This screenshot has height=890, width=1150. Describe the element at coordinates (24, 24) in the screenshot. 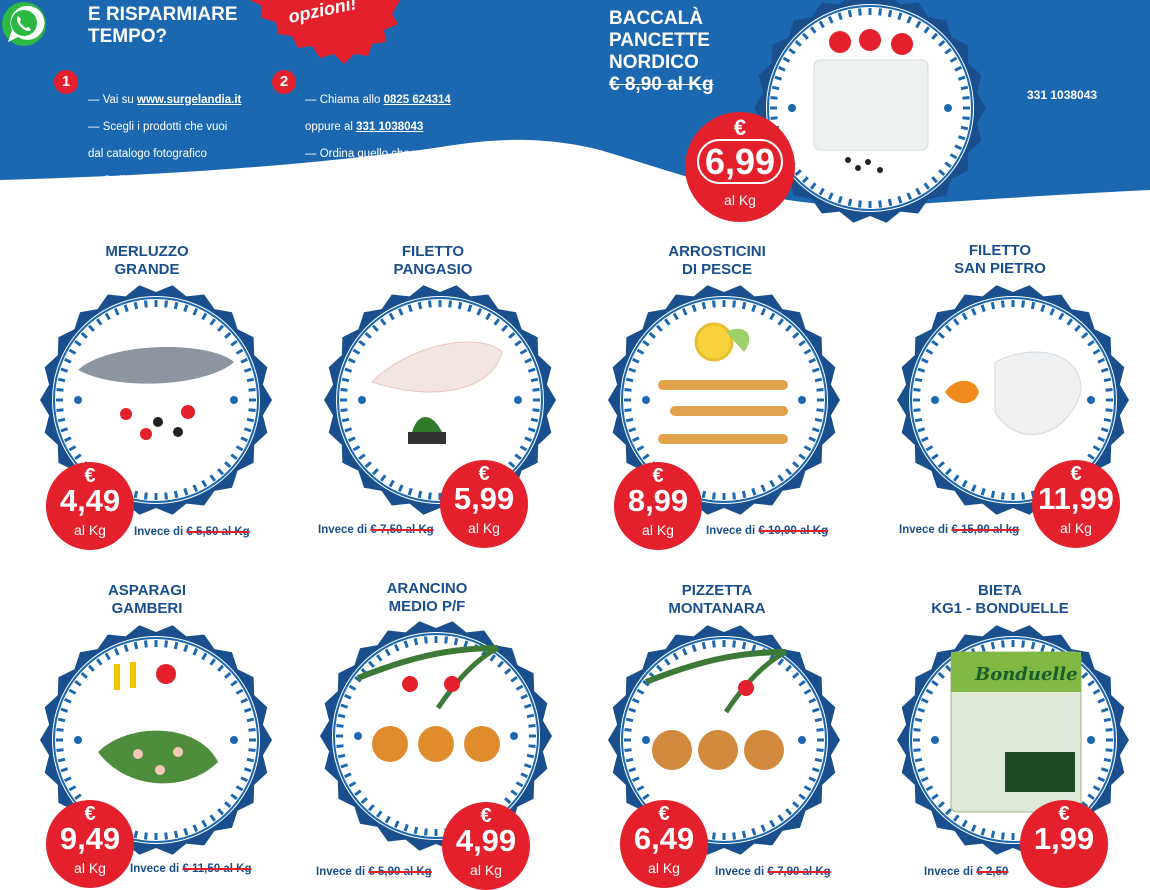

I see `whatsapp-icon` at that location.